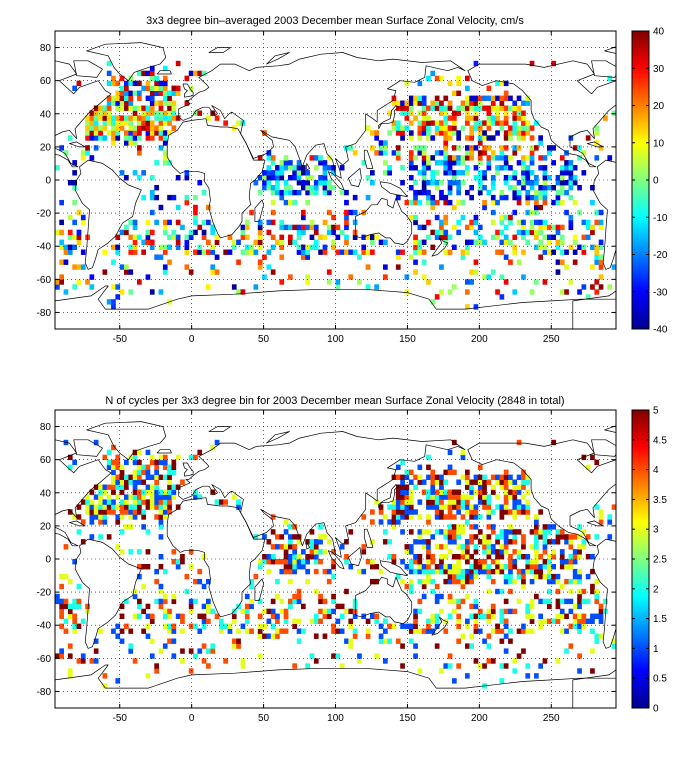 The width and height of the screenshot is (696, 760). What do you see at coordinates (46, 147) in the screenshot?
I see `y-tick-label: 20` at bounding box center [46, 147].